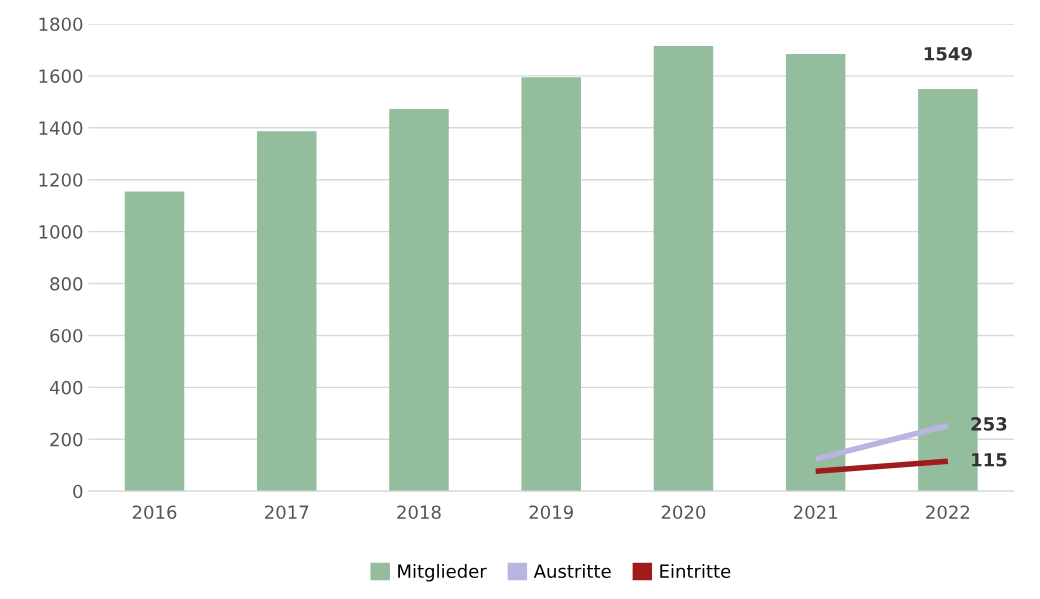 The width and height of the screenshot is (1040, 599). What do you see at coordinates (61, 180) in the screenshot?
I see `y-tick-label: 1200` at bounding box center [61, 180].